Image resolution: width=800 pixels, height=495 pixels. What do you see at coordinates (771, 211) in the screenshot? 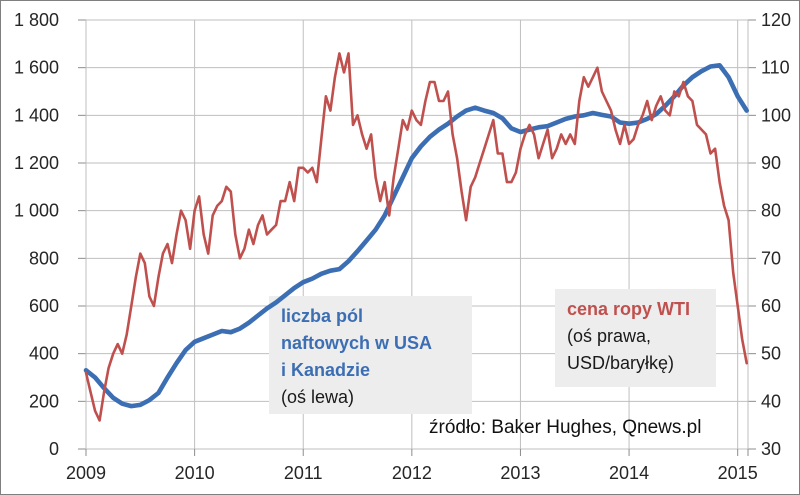
I see `right-axis-tick-label: 80` at bounding box center [771, 211].